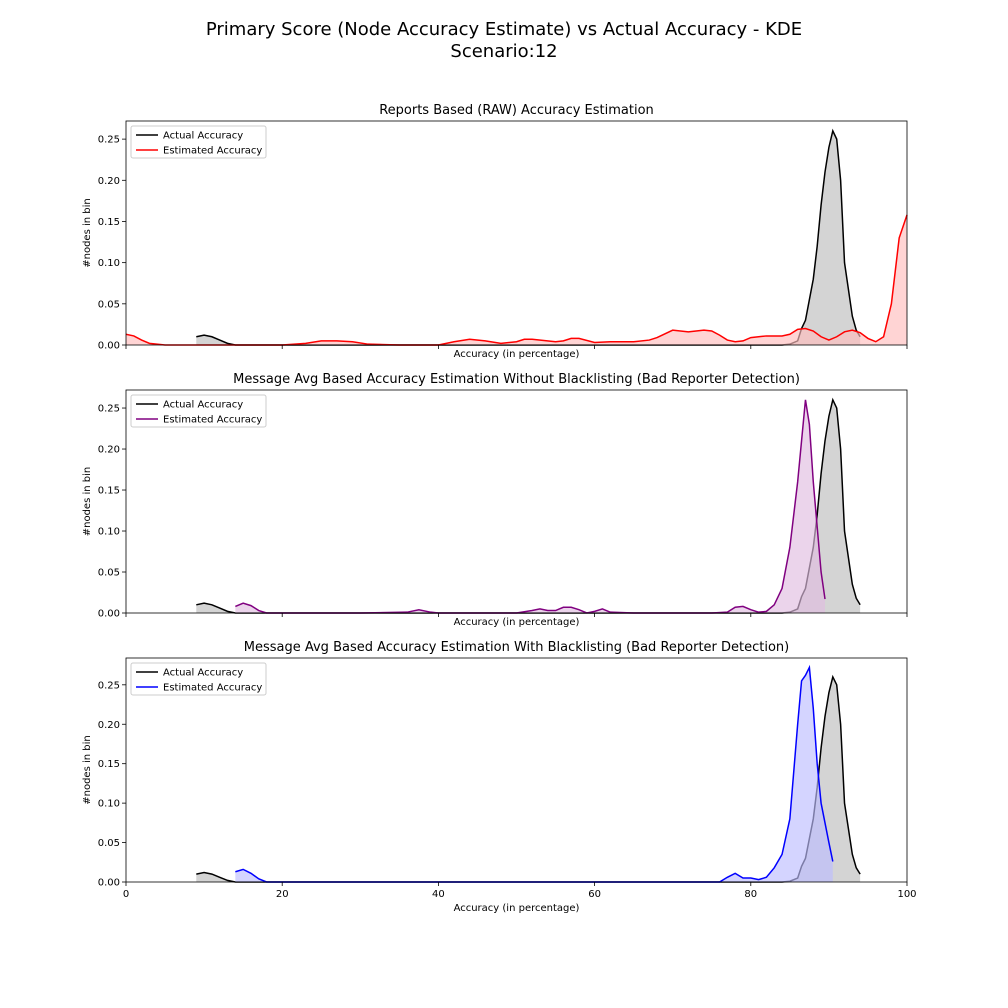 Image resolution: width=1008 pixels, height=1008 pixels. I want to click on x-tick-label: 0, so click(126, 894).